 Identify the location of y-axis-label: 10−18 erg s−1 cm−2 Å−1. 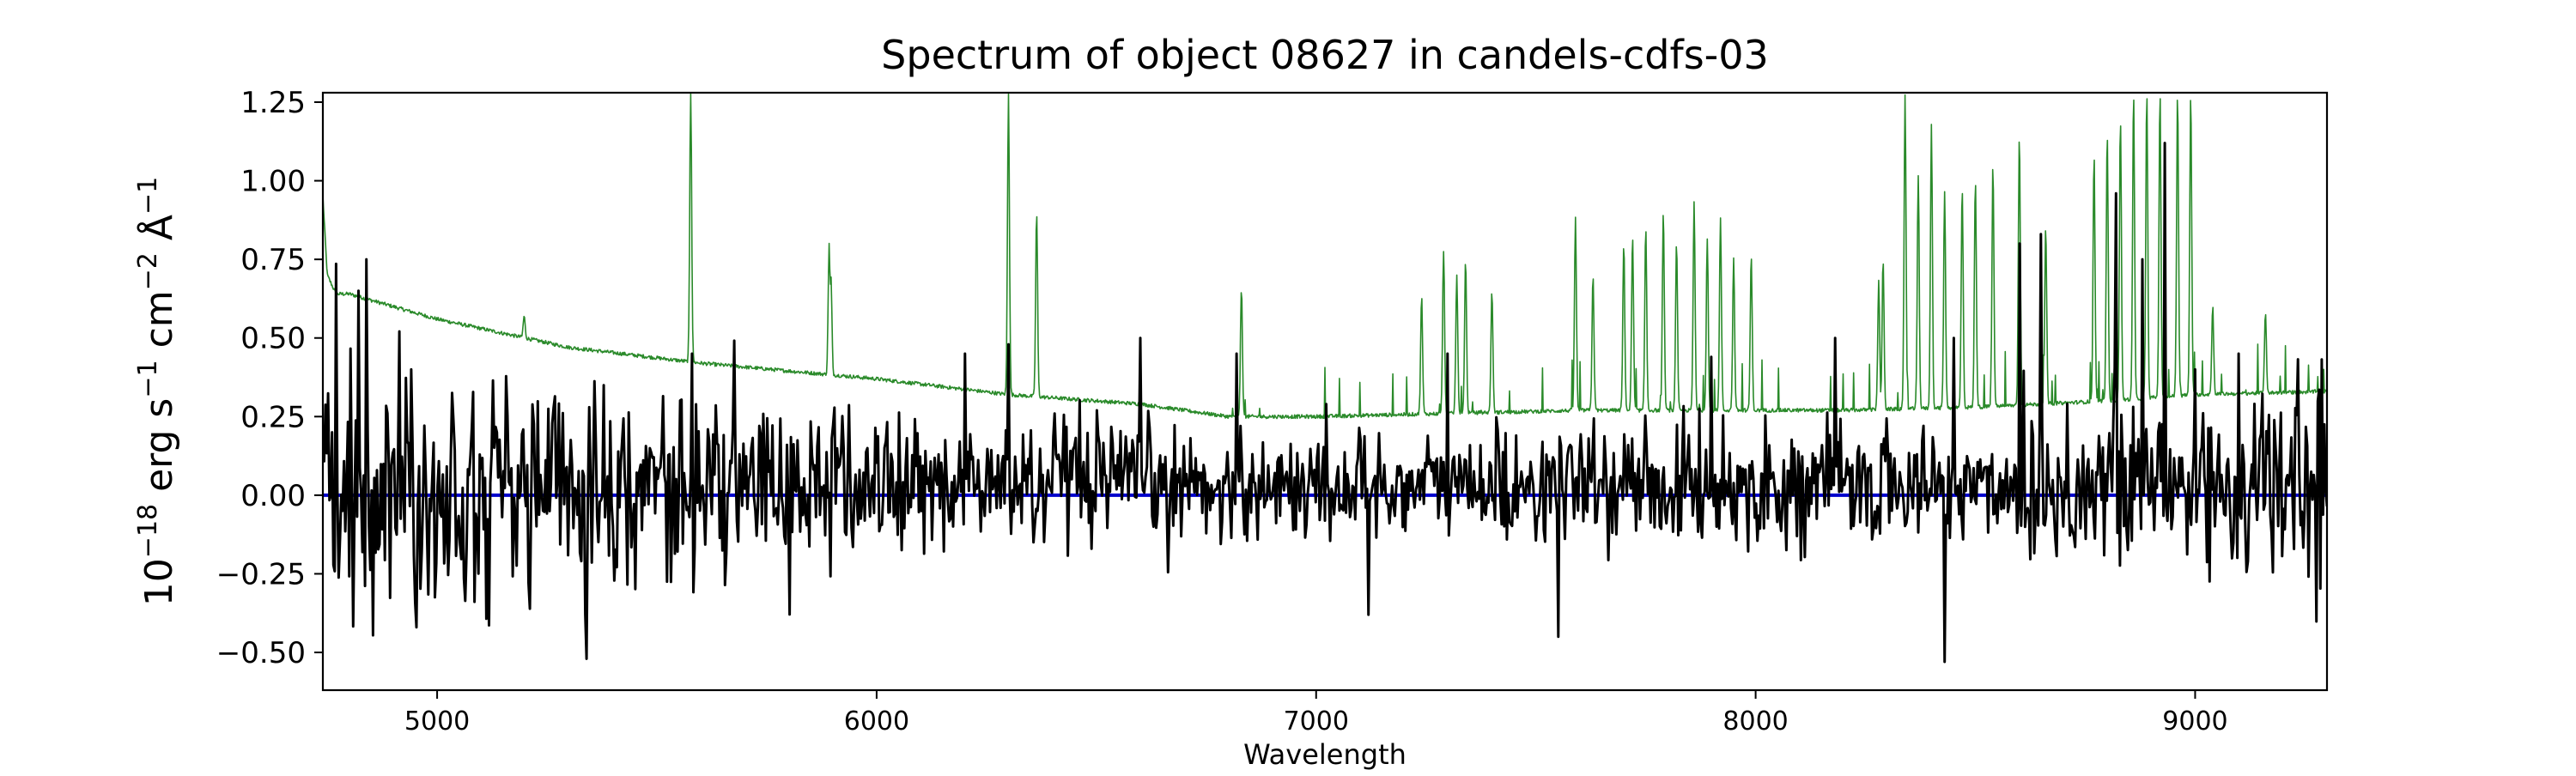
(157, 391).